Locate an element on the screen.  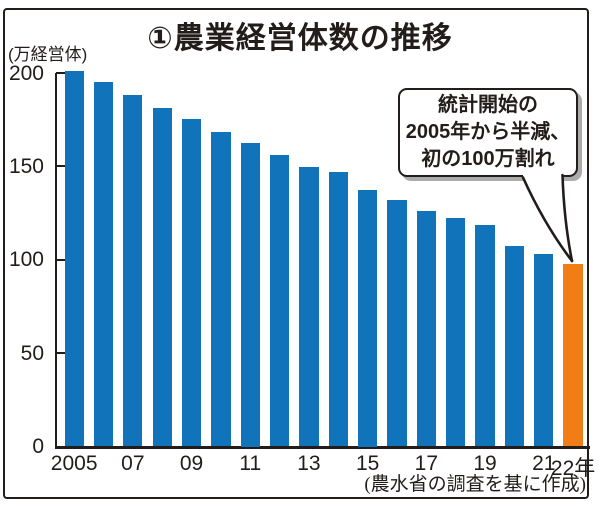
y-axis-line is located at coordinates (55, 260).